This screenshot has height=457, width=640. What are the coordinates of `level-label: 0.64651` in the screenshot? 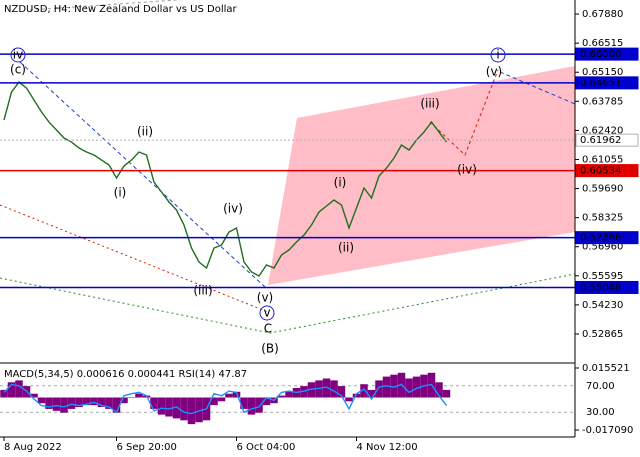 It's located at (600, 83).